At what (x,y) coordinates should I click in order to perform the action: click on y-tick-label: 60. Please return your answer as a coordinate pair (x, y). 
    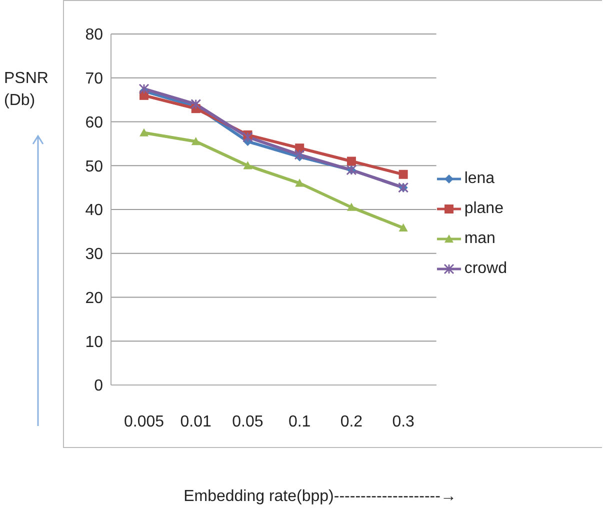
    Looking at the image, I should click on (94, 123).